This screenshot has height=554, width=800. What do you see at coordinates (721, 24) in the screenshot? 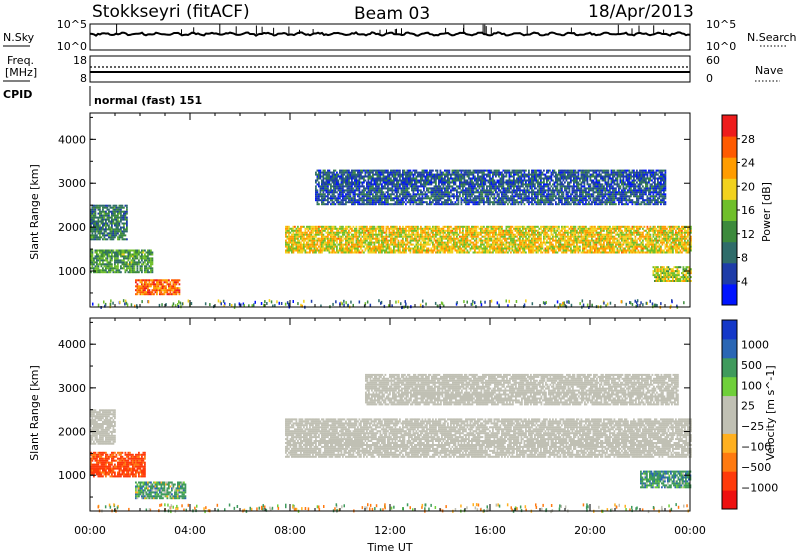
I see `nsearch-tick-top: 10^5` at bounding box center [721, 24].